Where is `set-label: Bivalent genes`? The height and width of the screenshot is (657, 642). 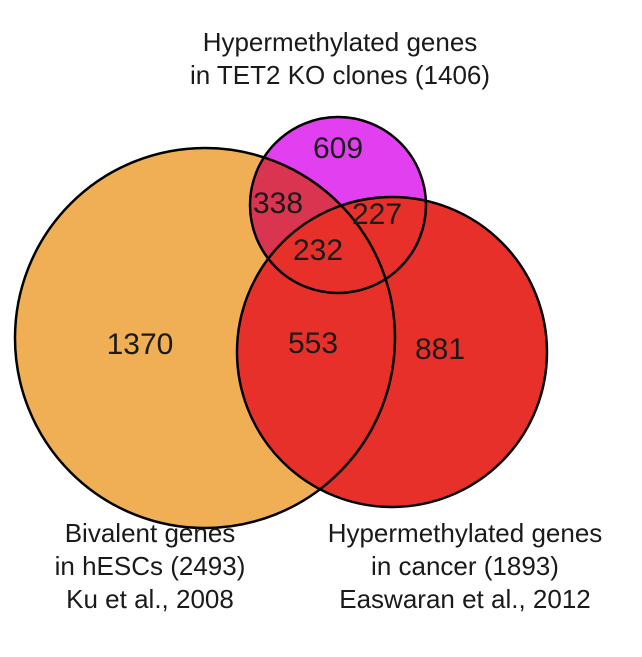 set-label: Bivalent genes is located at coordinates (150, 533).